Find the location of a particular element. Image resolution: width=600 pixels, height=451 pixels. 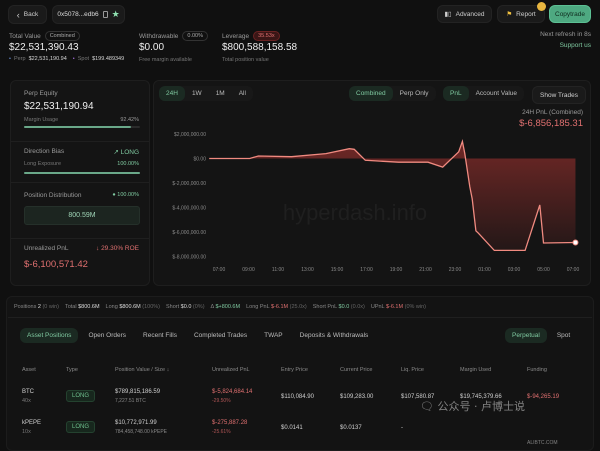

entry-price: $0.0141 is located at coordinates (292, 428).